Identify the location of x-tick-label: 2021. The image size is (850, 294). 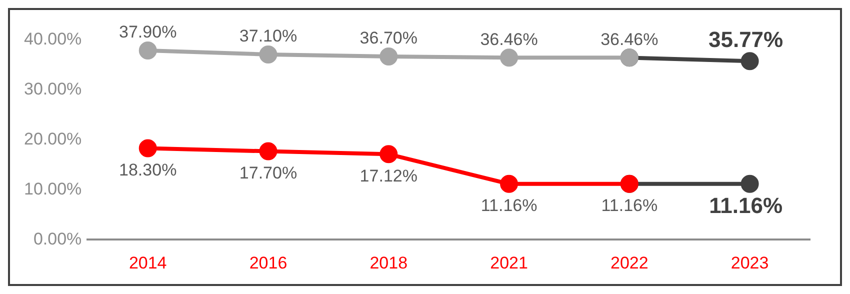
(509, 262).